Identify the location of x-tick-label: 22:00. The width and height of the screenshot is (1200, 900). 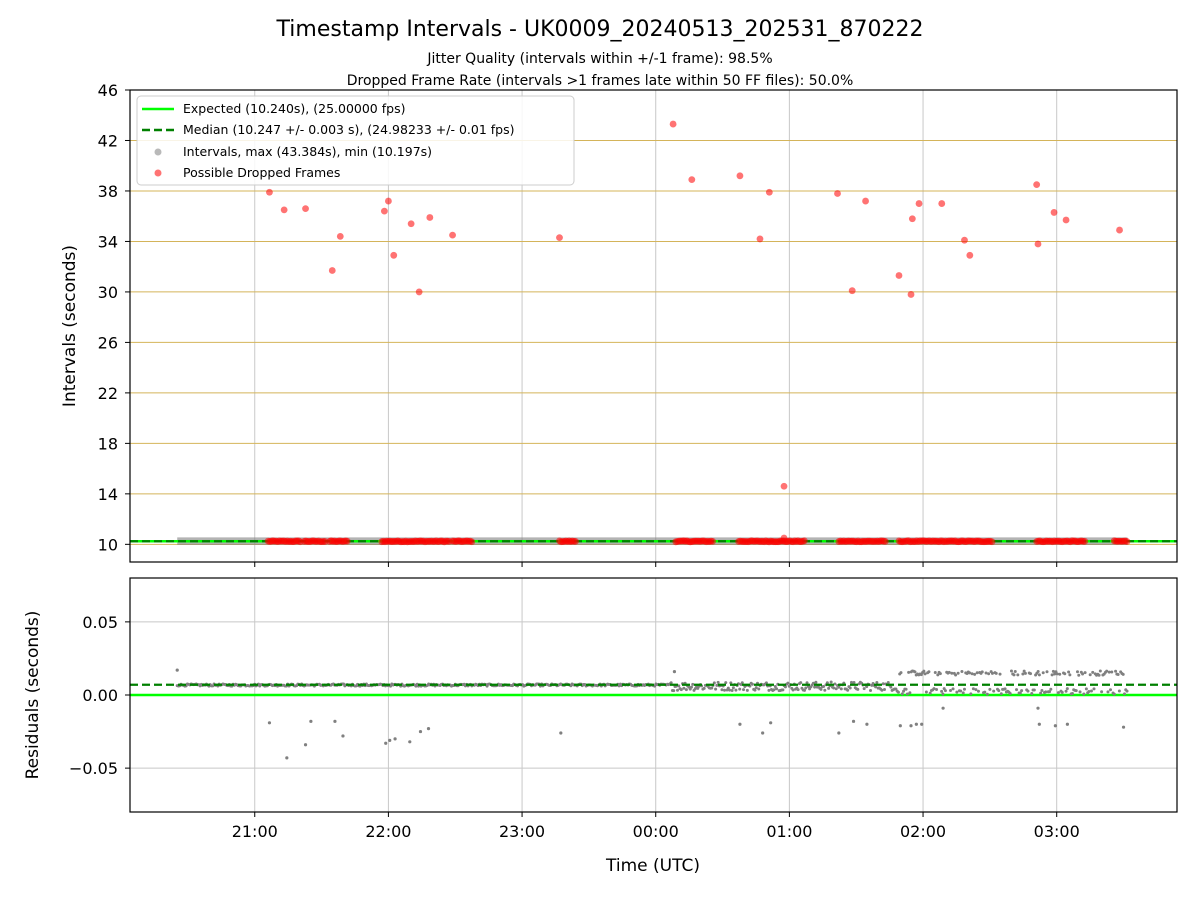
(388, 831).